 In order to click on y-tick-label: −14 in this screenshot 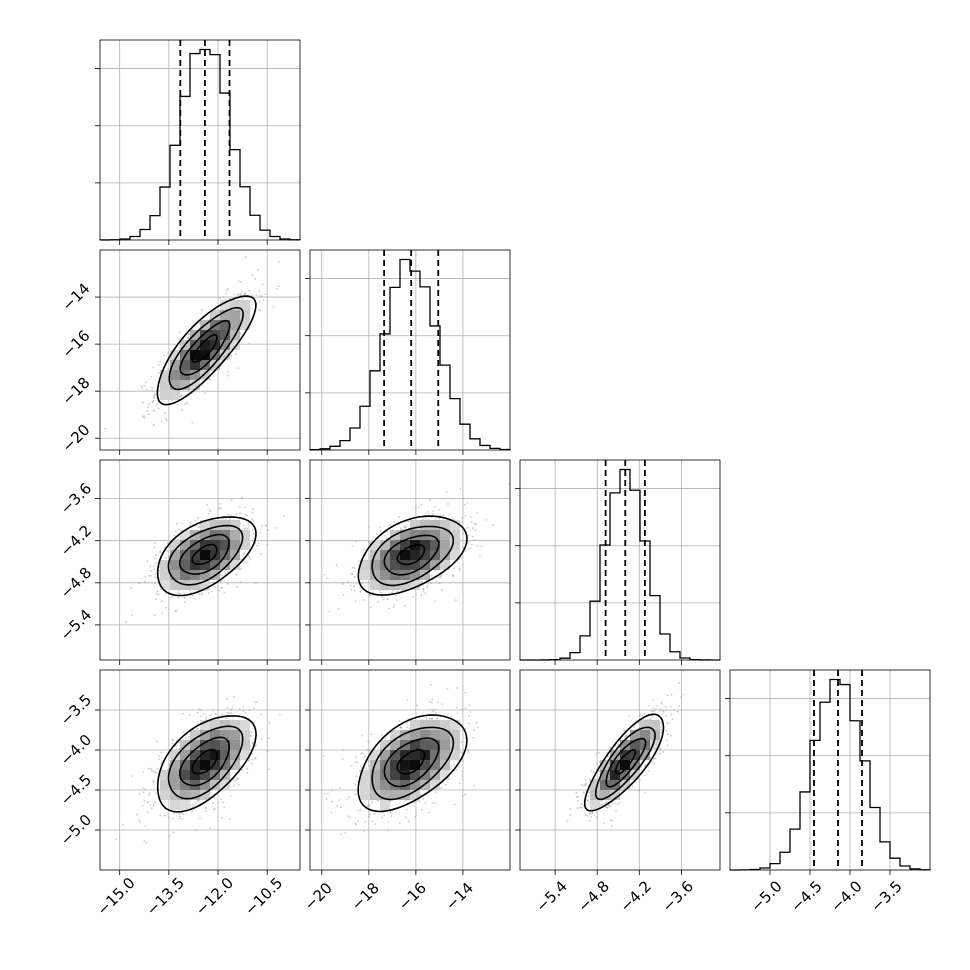, I will do `click(75, 297)`.